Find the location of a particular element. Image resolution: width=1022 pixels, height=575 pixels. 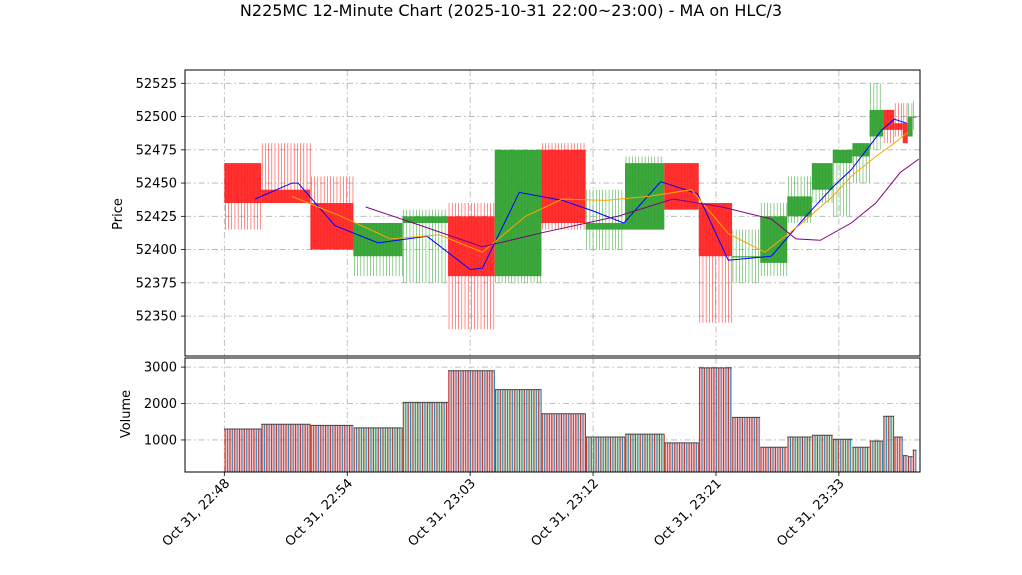

price-axis-label: Price is located at coordinates (118, 214).